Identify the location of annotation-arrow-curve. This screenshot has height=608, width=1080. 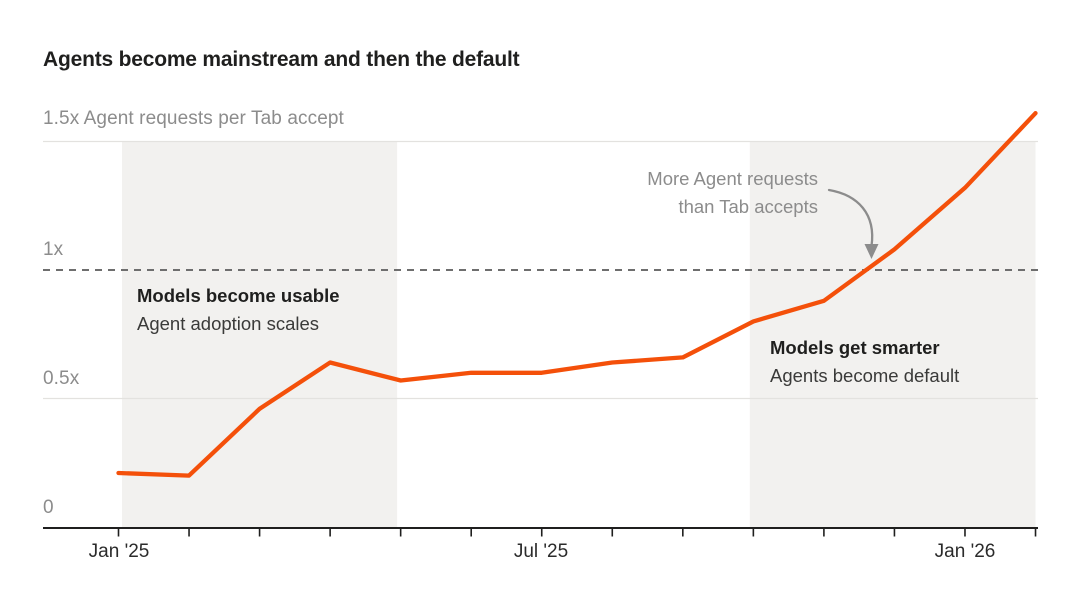
(850, 218).